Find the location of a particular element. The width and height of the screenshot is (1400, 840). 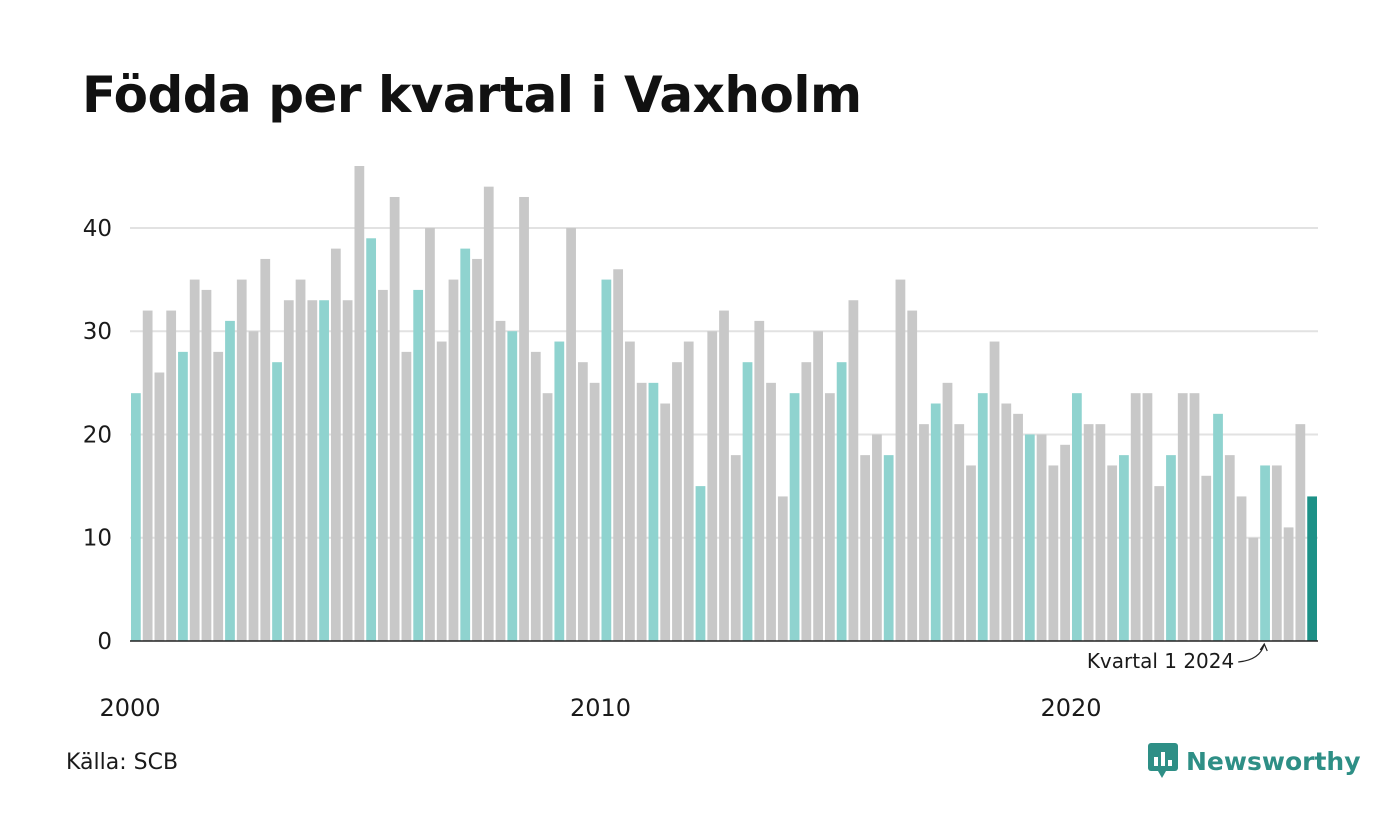

x-tick-label: 2000 is located at coordinates (129, 708).